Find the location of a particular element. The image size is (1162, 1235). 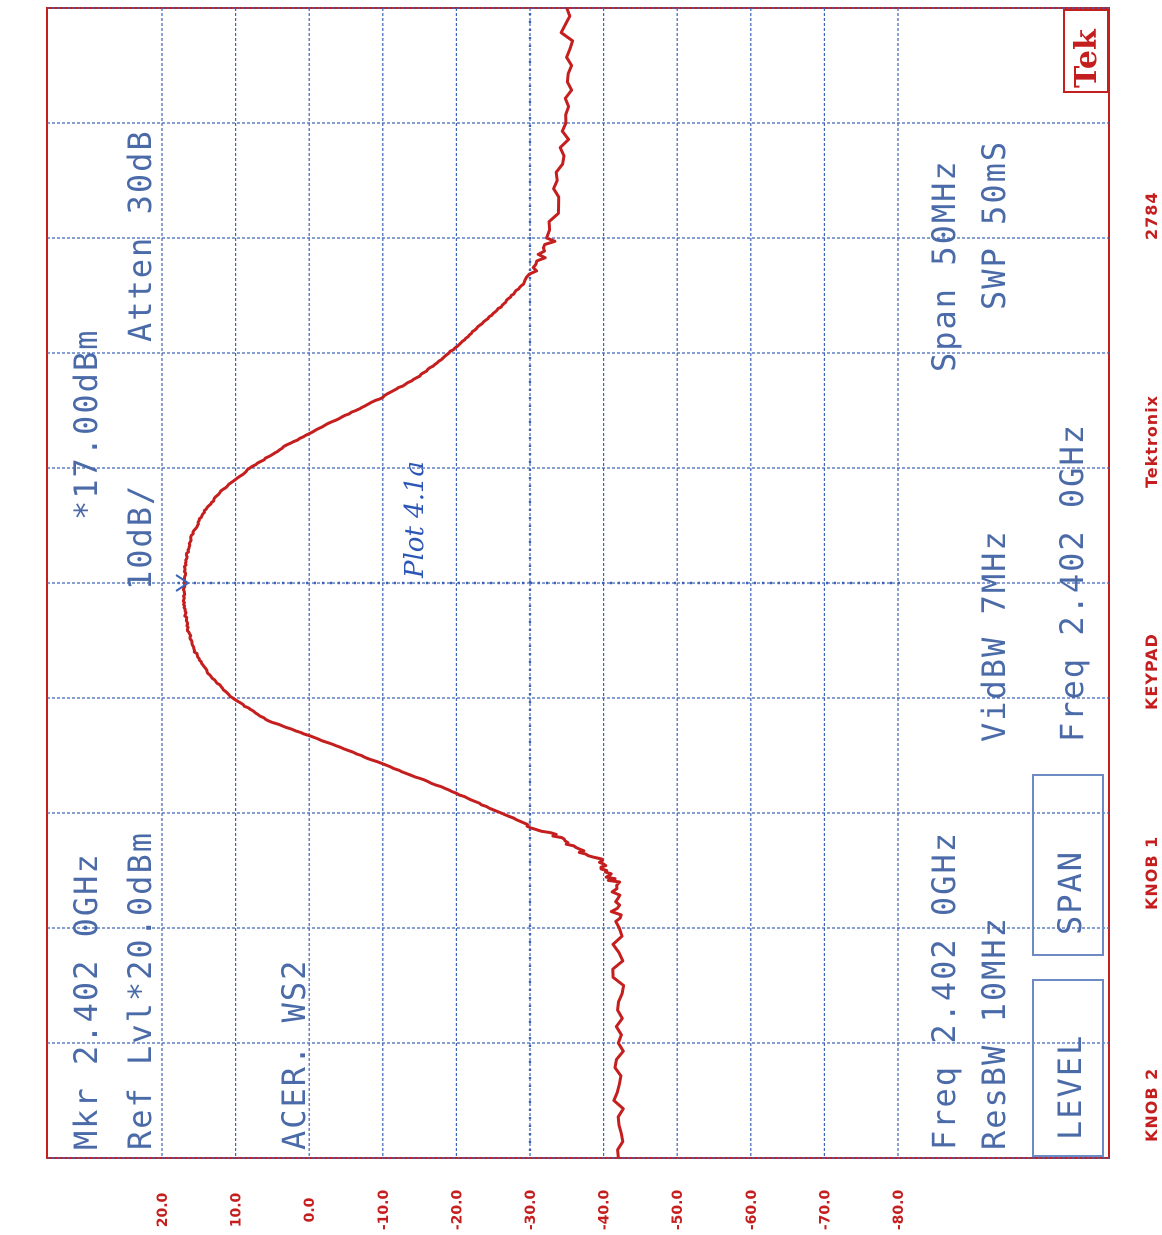

y-tick-label: -10.0 is located at coordinates (384, 1210).